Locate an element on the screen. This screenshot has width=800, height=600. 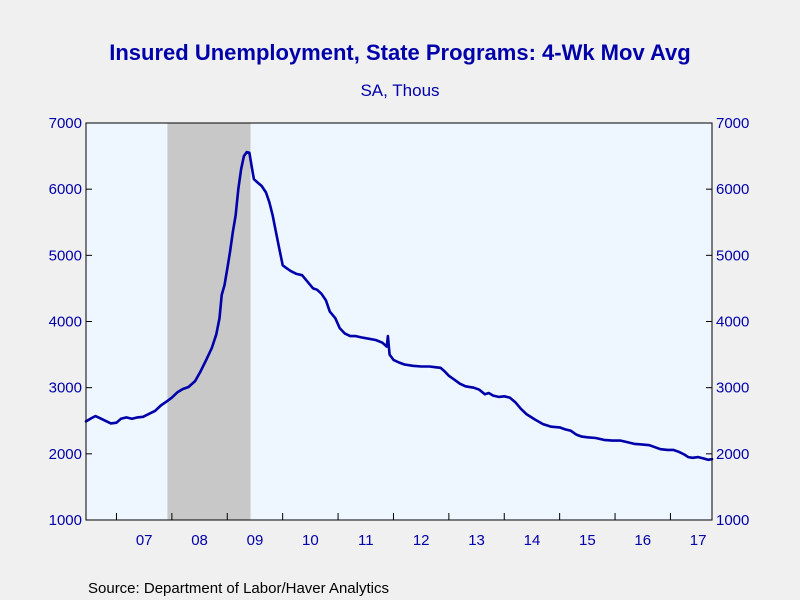
right-y-tick-label: 3000 is located at coordinates (732, 388).